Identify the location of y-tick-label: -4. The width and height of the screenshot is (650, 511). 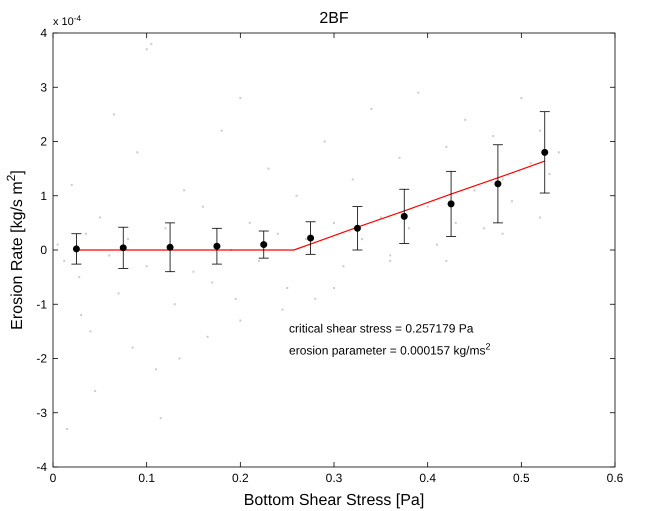
(42, 467).